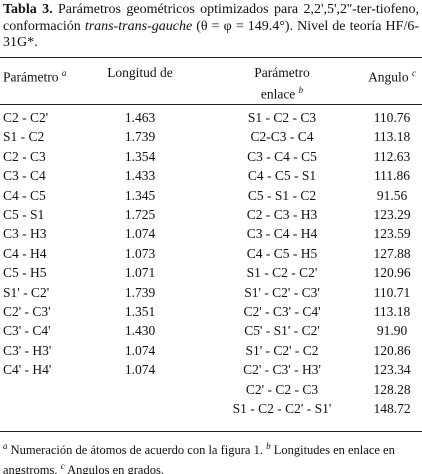  I want to click on header-note: c, so click(413, 73).